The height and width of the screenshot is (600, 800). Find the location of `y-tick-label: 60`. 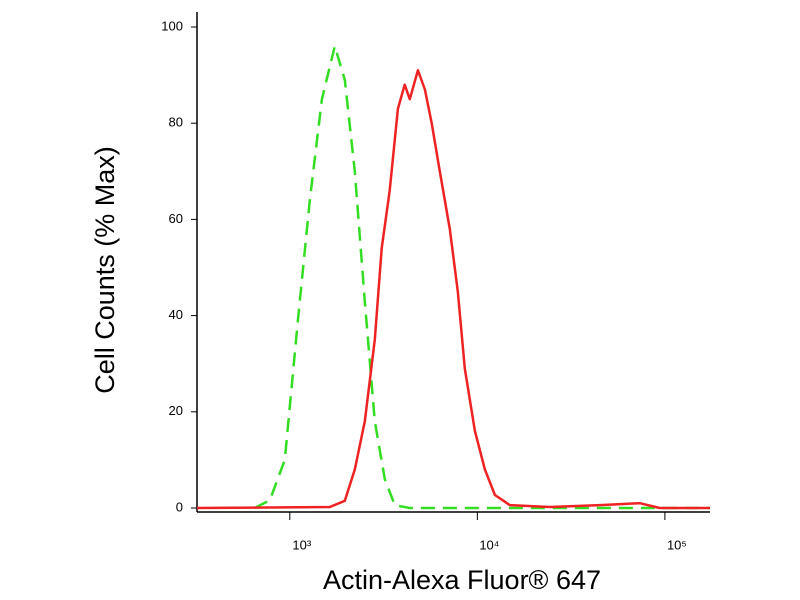

y-tick-label: 60 is located at coordinates (176, 218).